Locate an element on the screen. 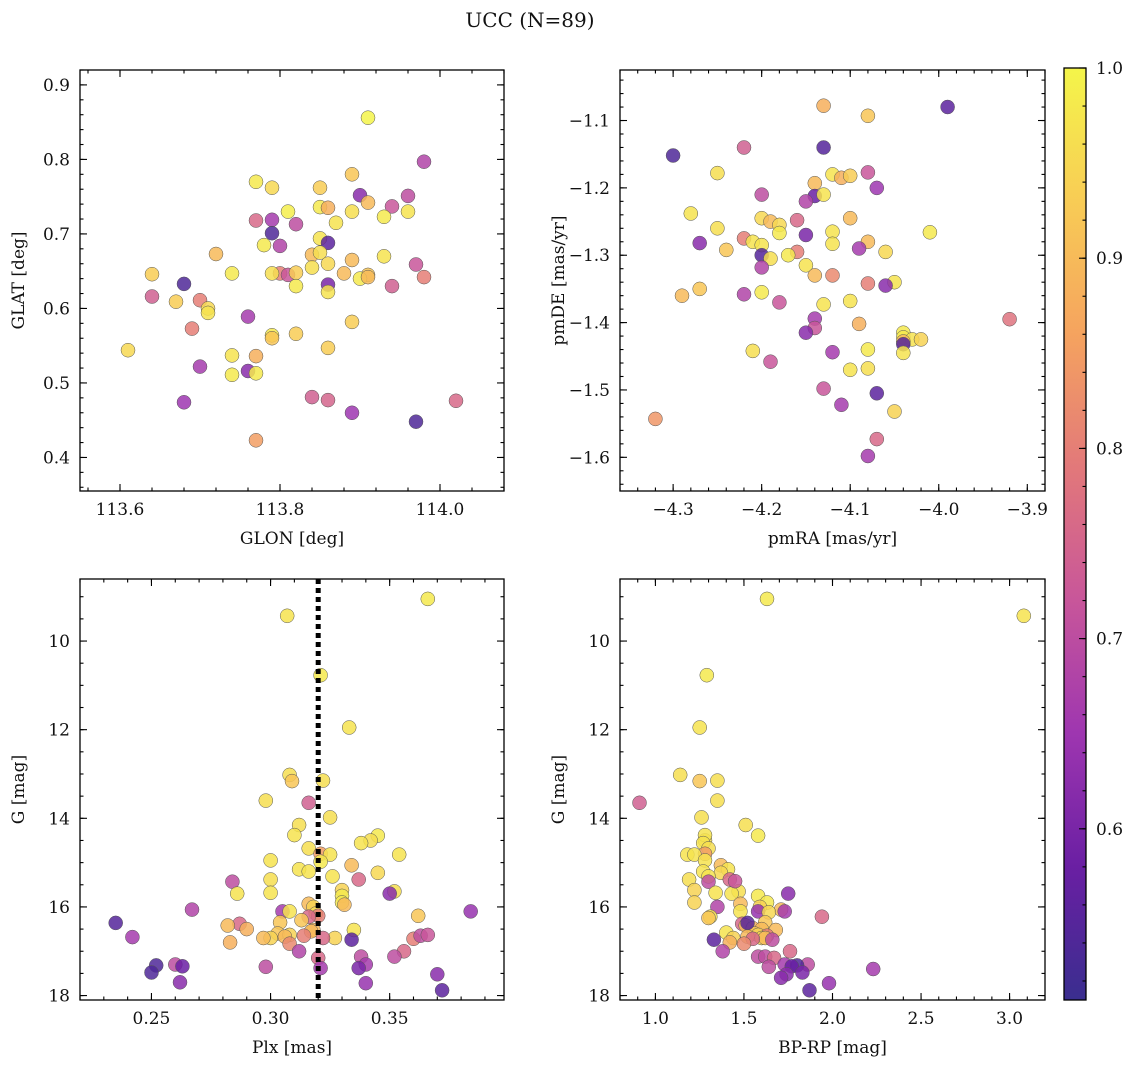 This screenshot has width=1136, height=1068. x-tick-label: 113.8 is located at coordinates (280, 510).